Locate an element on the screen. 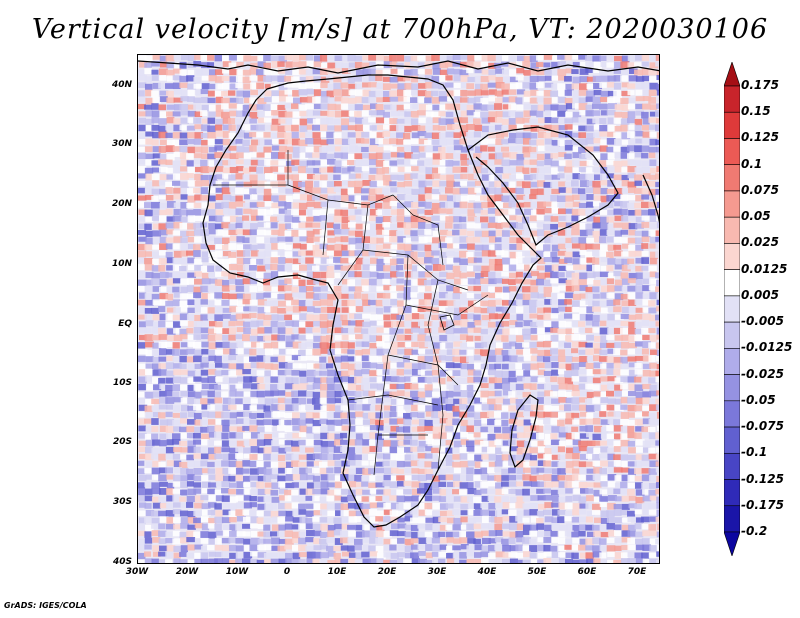 The image size is (800, 618). lat-label-10s: 10S is located at coordinates (122, 383).